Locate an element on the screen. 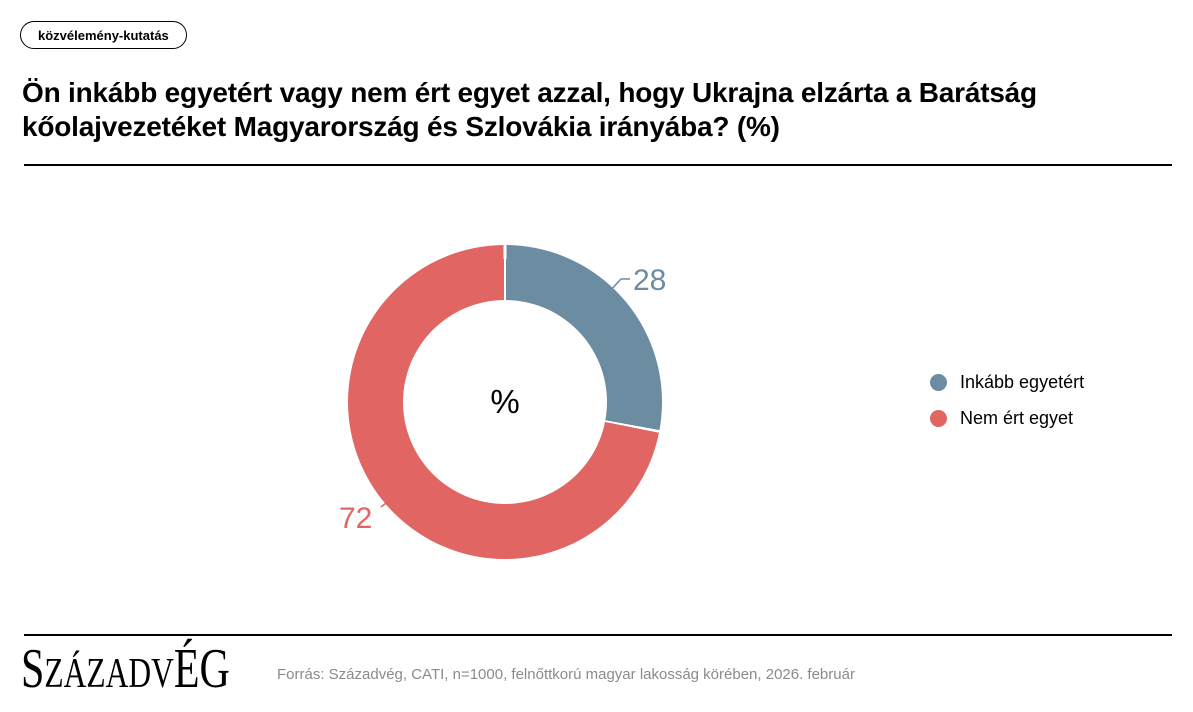 This screenshot has height=712, width=1193. chart-legend: Inkább egyetért Nem ért egyet is located at coordinates (1007, 408).